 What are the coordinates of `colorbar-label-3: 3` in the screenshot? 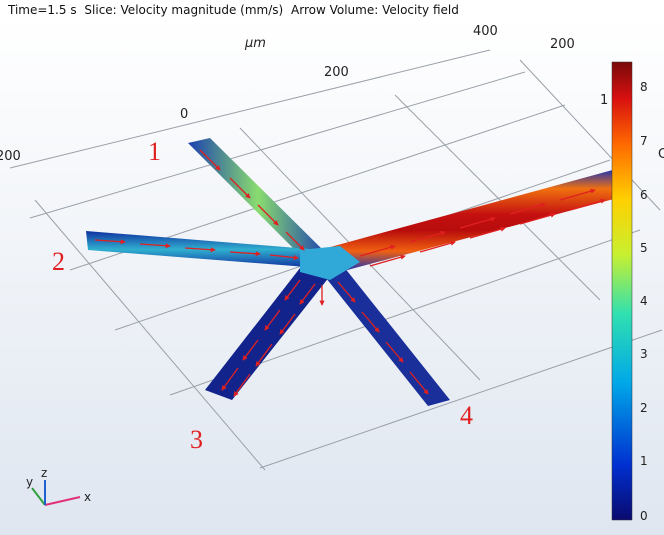 It's located at (644, 354).